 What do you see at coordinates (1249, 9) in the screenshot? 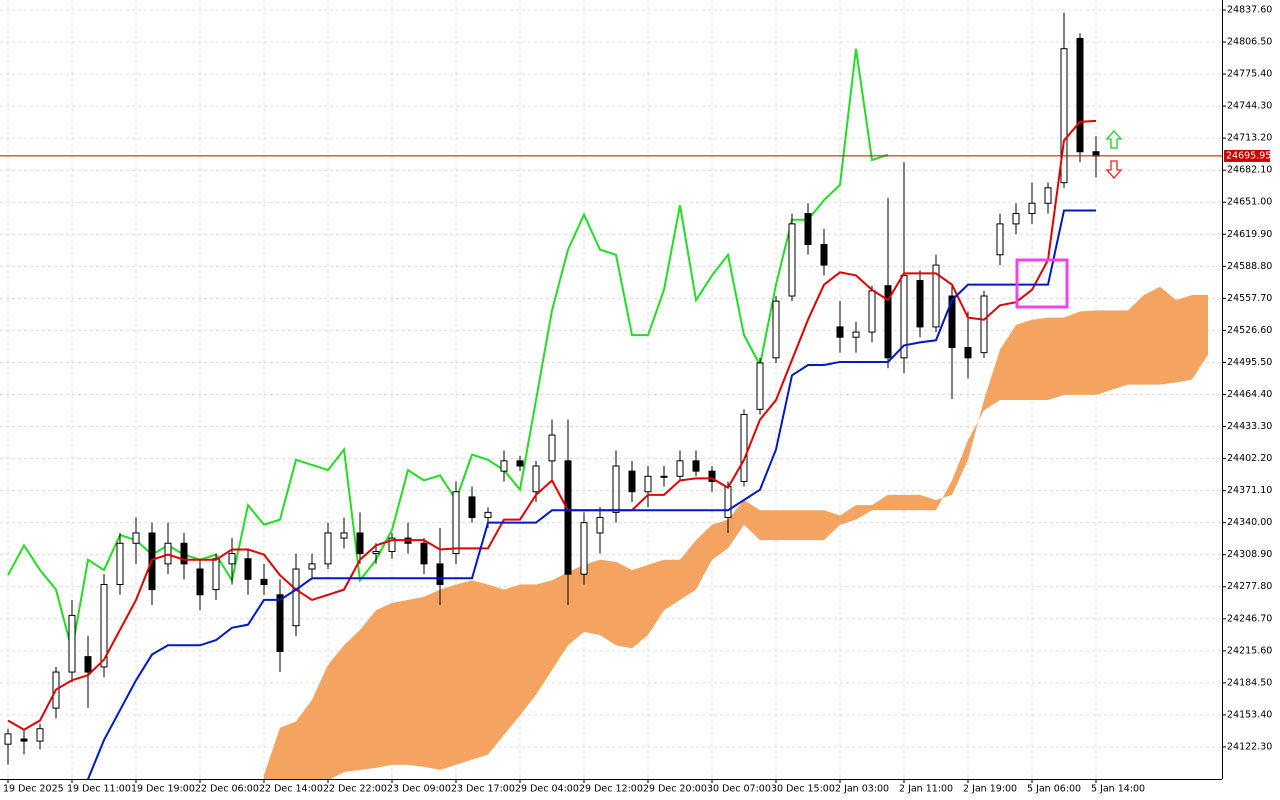
I see `y-tick-label: 24837.60` at bounding box center [1249, 9].